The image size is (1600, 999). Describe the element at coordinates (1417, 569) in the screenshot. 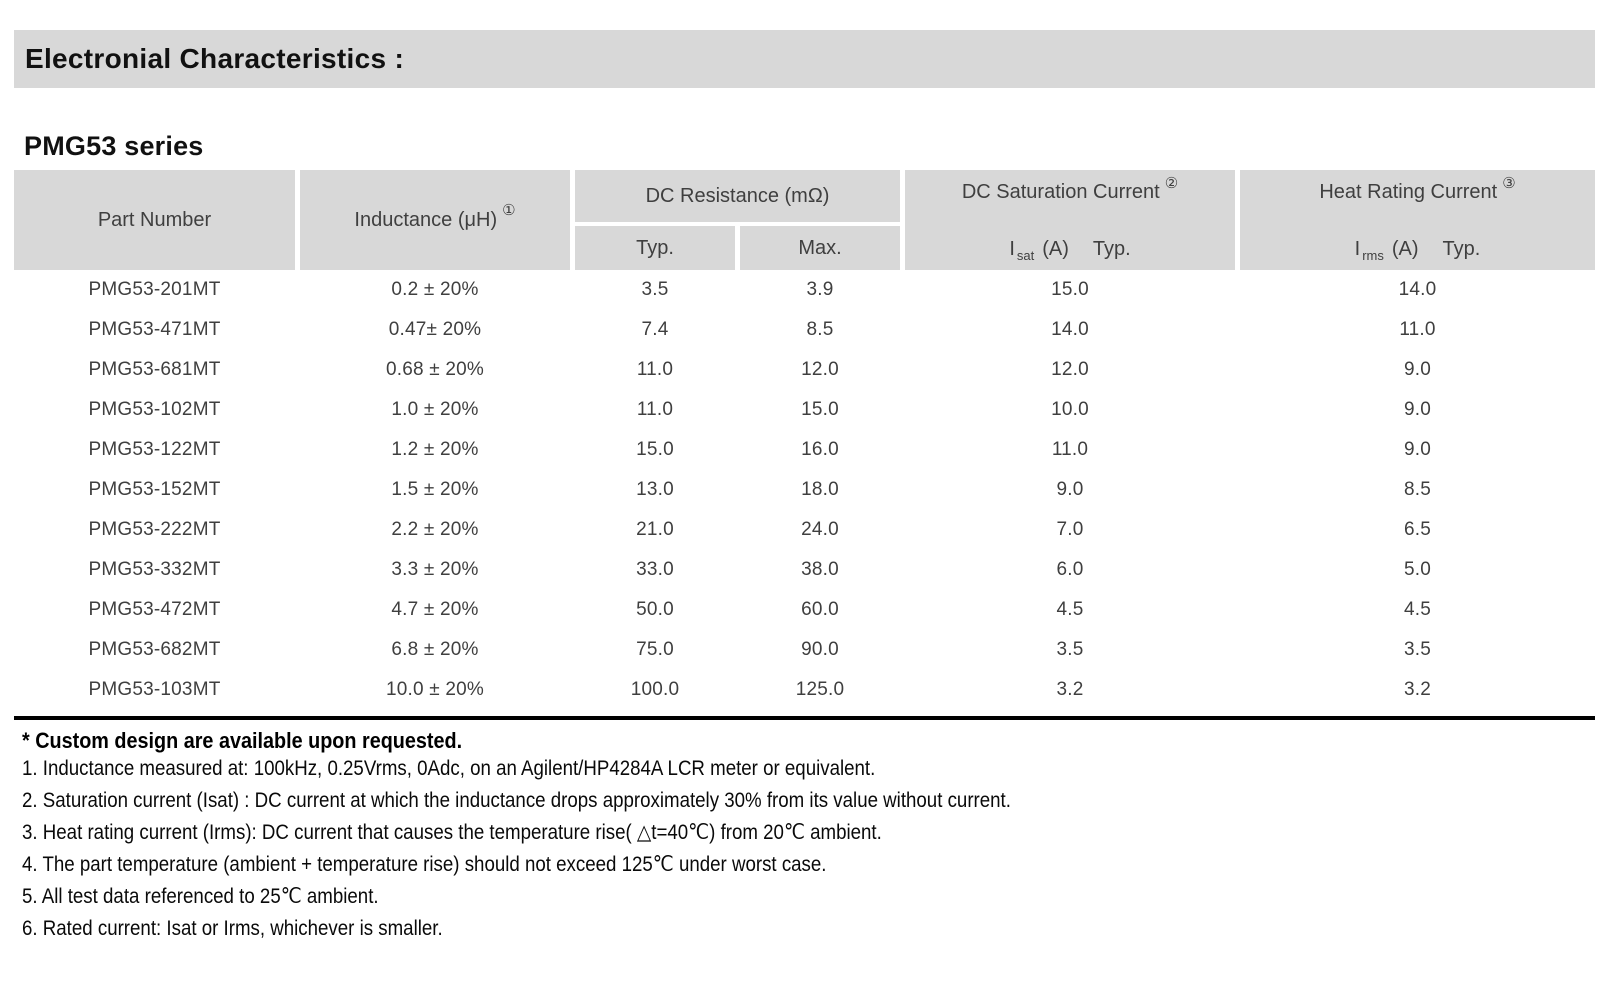

I see `table-cell: 5.0` at that location.